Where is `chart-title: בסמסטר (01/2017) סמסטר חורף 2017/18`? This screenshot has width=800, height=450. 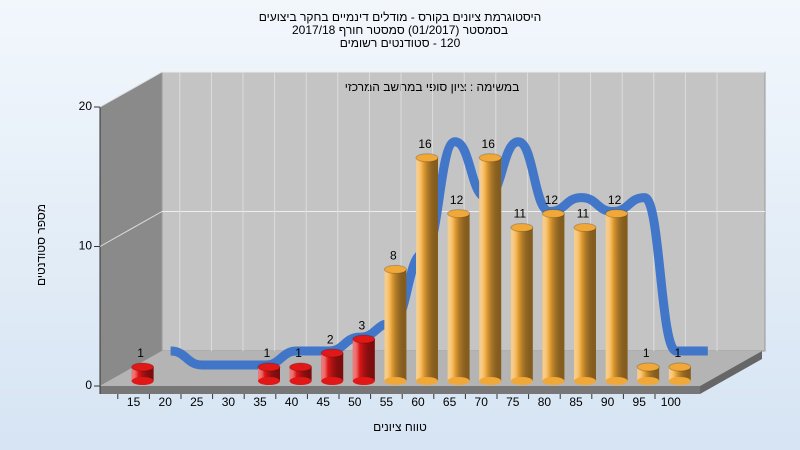
chart-title: בסמסטר (01/2017) סמסטר חורף 2017/18 is located at coordinates (400, 30).